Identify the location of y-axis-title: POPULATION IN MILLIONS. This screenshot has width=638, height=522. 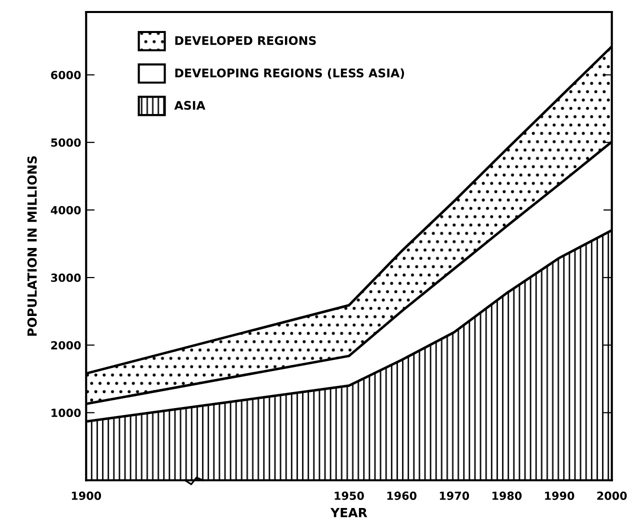
(32, 246).